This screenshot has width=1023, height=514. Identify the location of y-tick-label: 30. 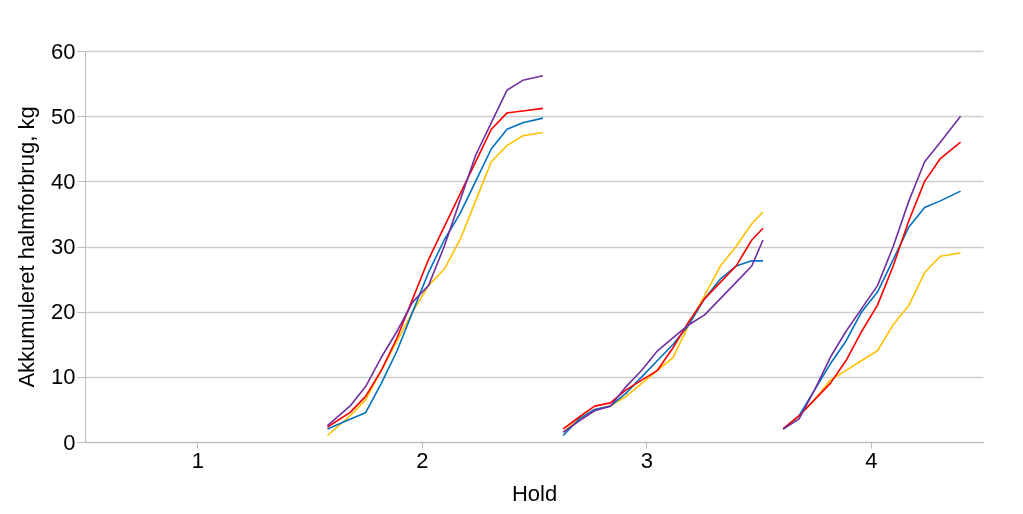
(63, 246).